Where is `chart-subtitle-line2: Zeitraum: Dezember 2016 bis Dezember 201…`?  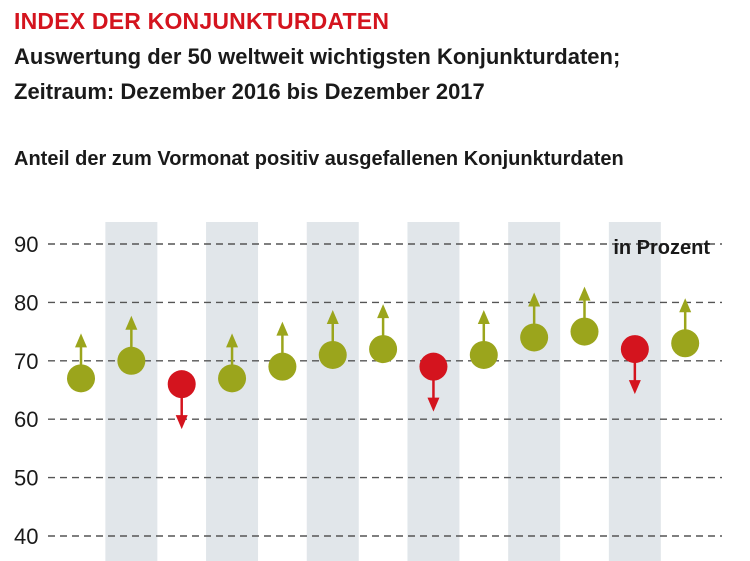 chart-subtitle-line2: Zeitraum: Dezember 2016 bis Dezember 201… is located at coordinates (249, 91).